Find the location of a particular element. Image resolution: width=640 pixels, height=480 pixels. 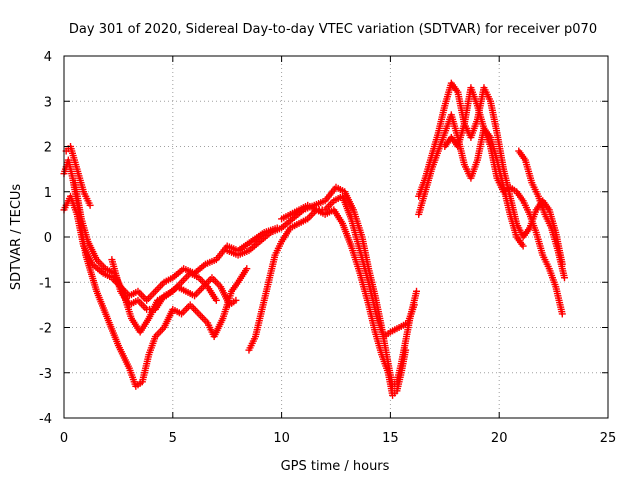

y-tick-label: 3 is located at coordinates (48, 102).